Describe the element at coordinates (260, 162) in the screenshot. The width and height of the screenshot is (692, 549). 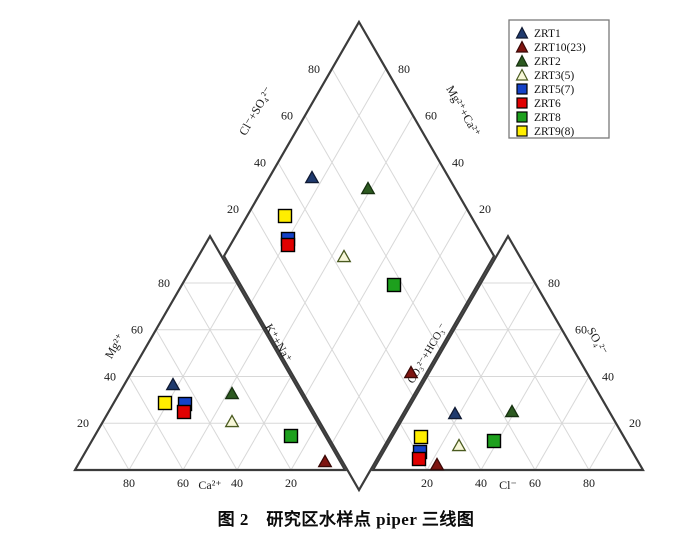
I see `diamond-left-tick: 40` at that location.